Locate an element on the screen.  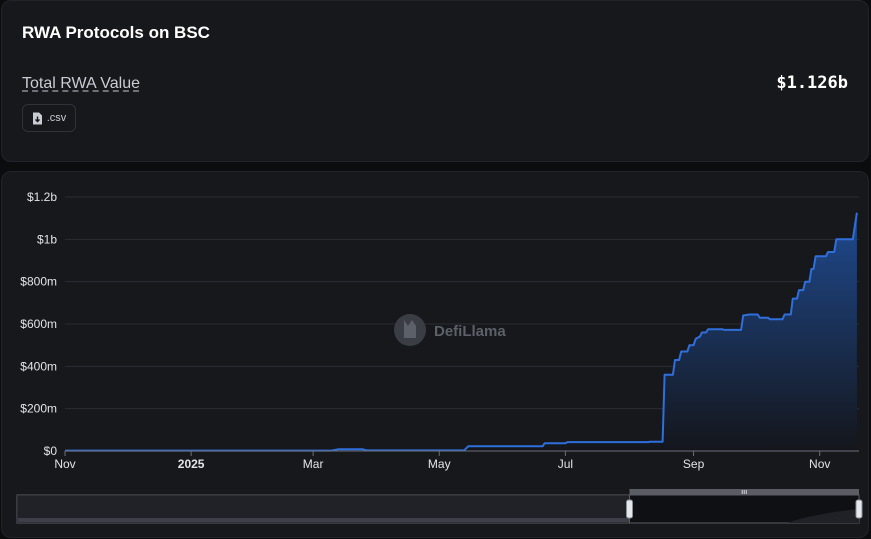
x-tick-label: 2025 is located at coordinates (191, 464).